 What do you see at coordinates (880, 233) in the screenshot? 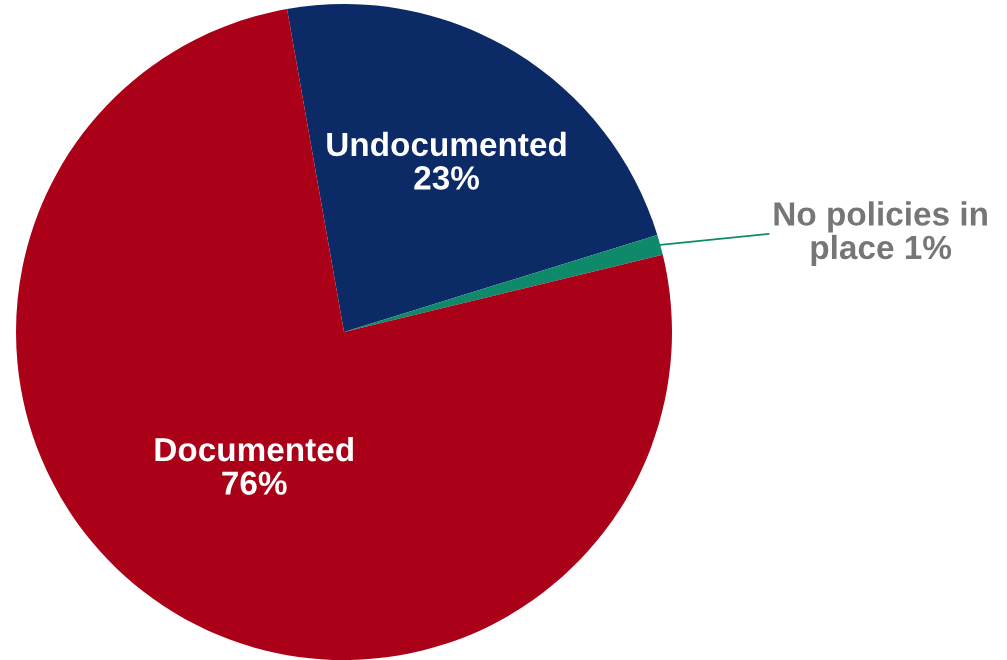
I see `slice-label: No policies in place 1%` at bounding box center [880, 233].